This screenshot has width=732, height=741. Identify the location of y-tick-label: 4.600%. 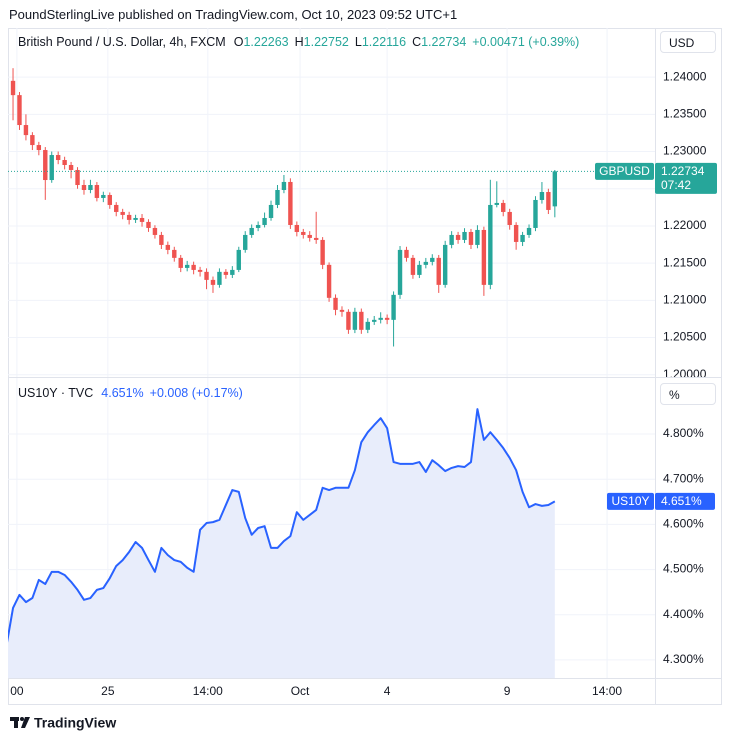
(683, 524).